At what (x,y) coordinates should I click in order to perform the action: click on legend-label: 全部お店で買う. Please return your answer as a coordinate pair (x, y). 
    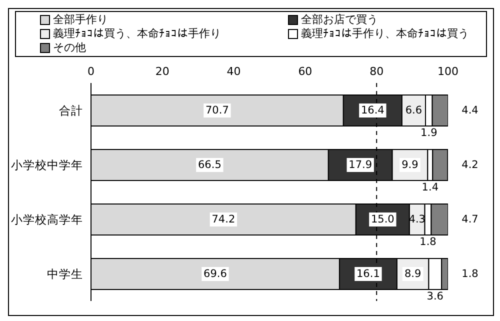
    Looking at the image, I should click on (339, 20).